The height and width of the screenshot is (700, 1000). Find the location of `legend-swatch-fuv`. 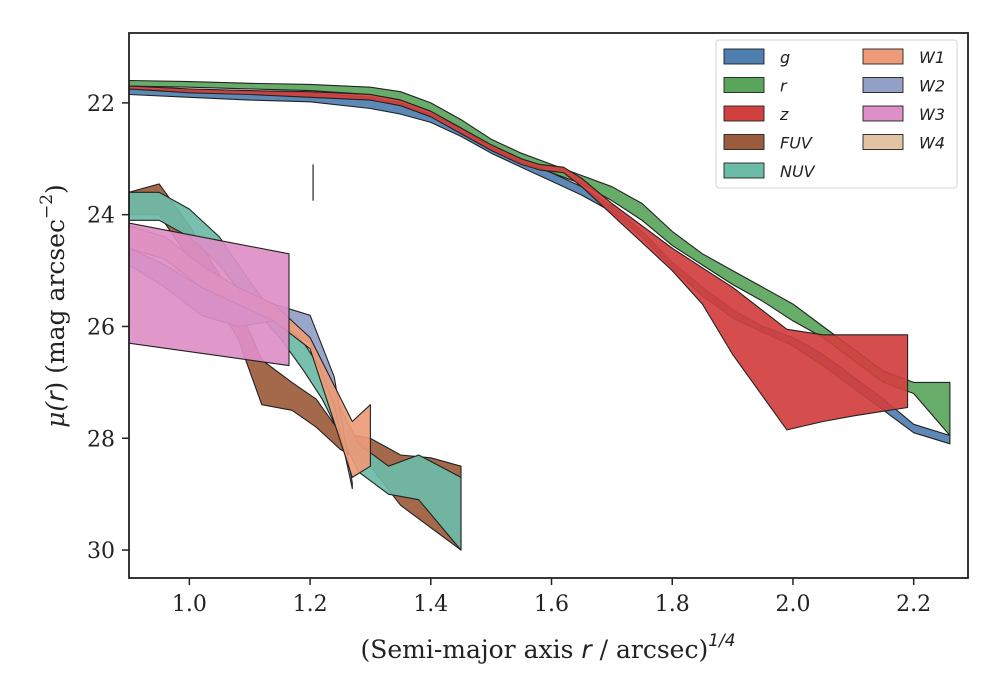

legend-swatch-fuv is located at coordinates (744, 142).